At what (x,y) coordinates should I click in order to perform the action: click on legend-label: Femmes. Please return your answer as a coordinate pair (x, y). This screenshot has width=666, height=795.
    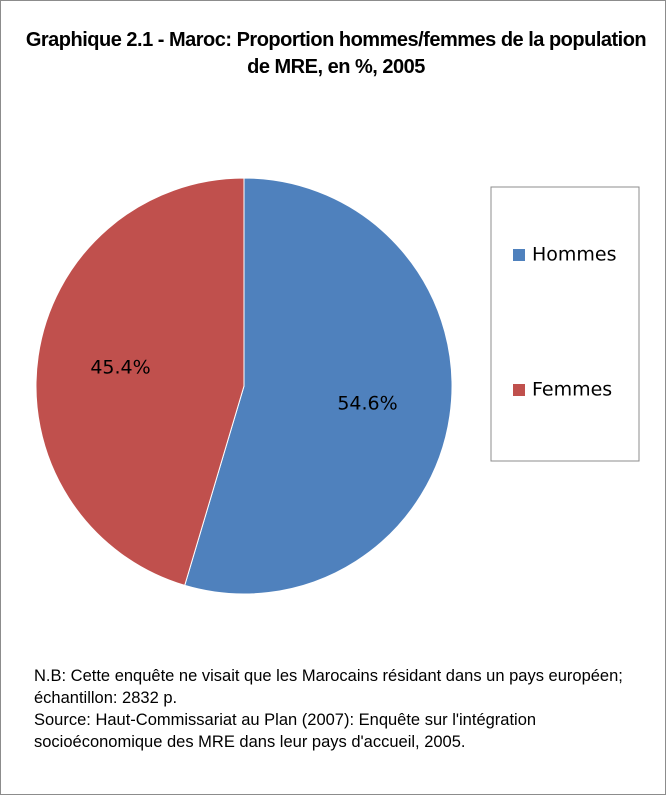
    Looking at the image, I should click on (572, 390).